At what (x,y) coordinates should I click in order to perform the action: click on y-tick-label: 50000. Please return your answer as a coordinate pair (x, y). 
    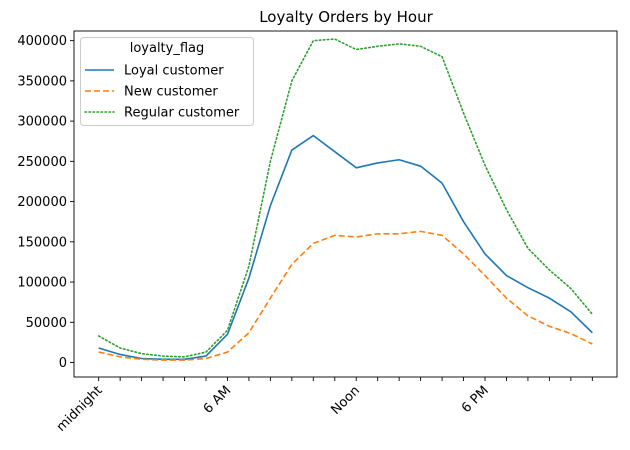
    Looking at the image, I should click on (46, 323).